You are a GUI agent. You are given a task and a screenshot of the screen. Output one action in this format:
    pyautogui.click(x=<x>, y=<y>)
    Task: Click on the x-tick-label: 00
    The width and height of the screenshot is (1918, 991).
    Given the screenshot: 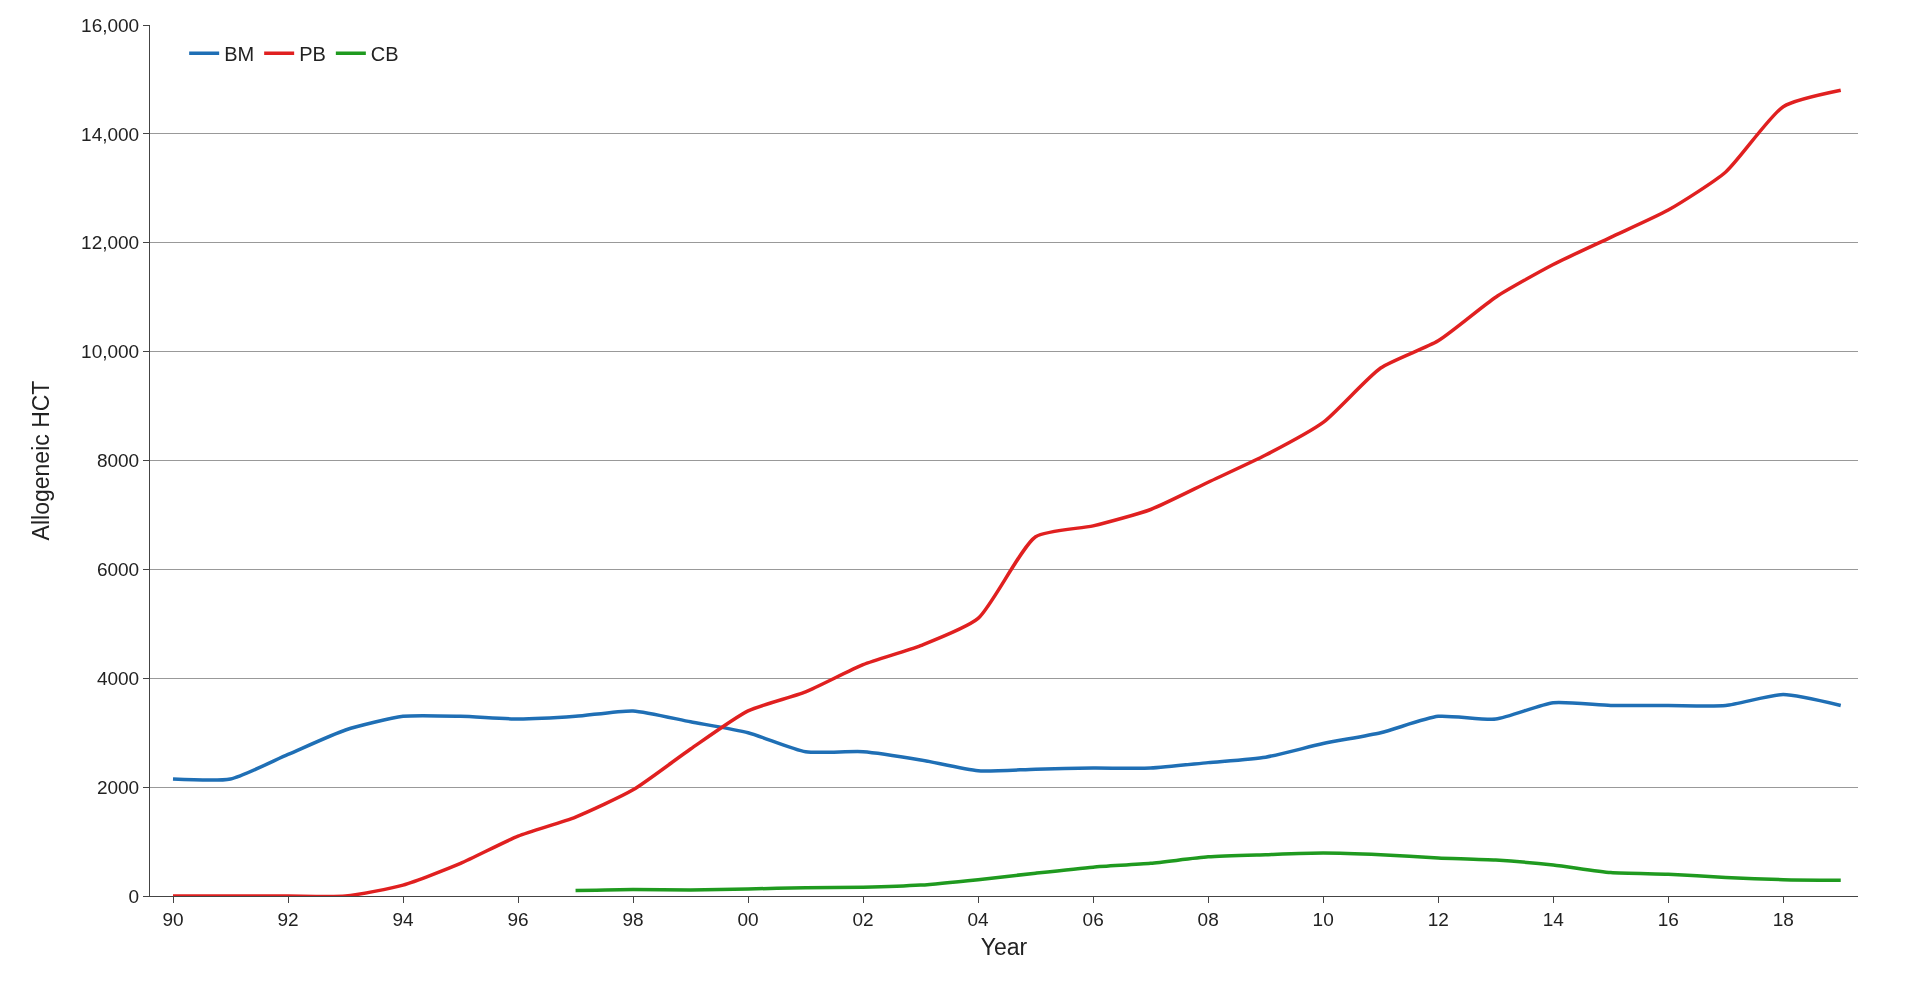 What is the action you would take?
    pyautogui.click(x=748, y=919)
    